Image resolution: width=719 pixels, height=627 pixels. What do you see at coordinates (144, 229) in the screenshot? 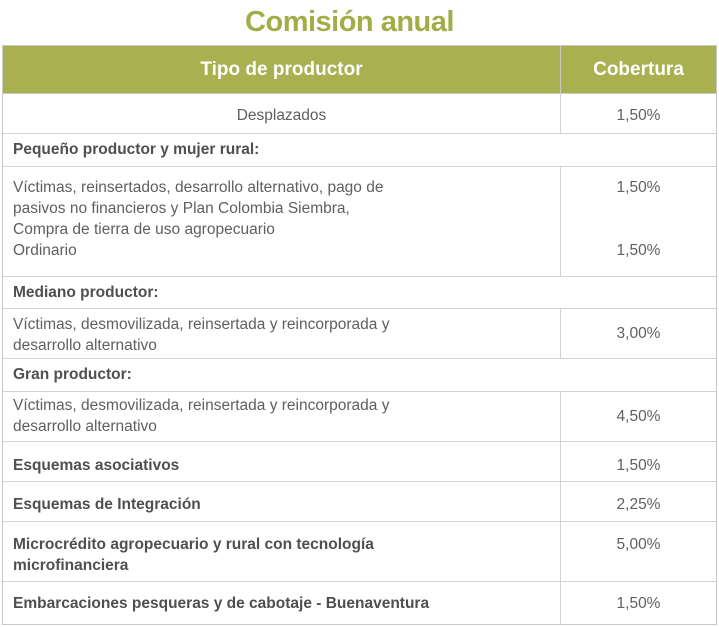
I see `row-label-line: Compra de tierra de uso agropecuario` at bounding box center [144, 229].